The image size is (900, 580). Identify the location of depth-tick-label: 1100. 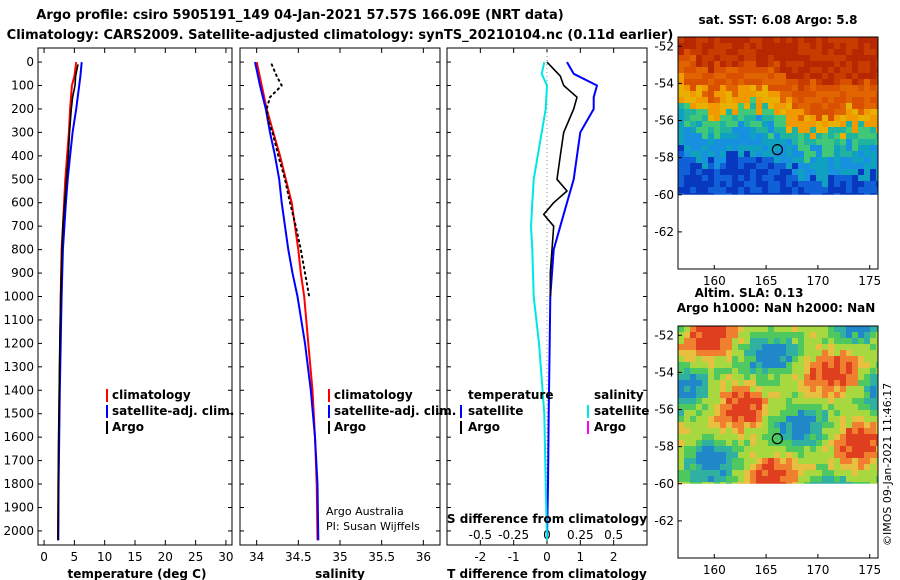
(18, 320).